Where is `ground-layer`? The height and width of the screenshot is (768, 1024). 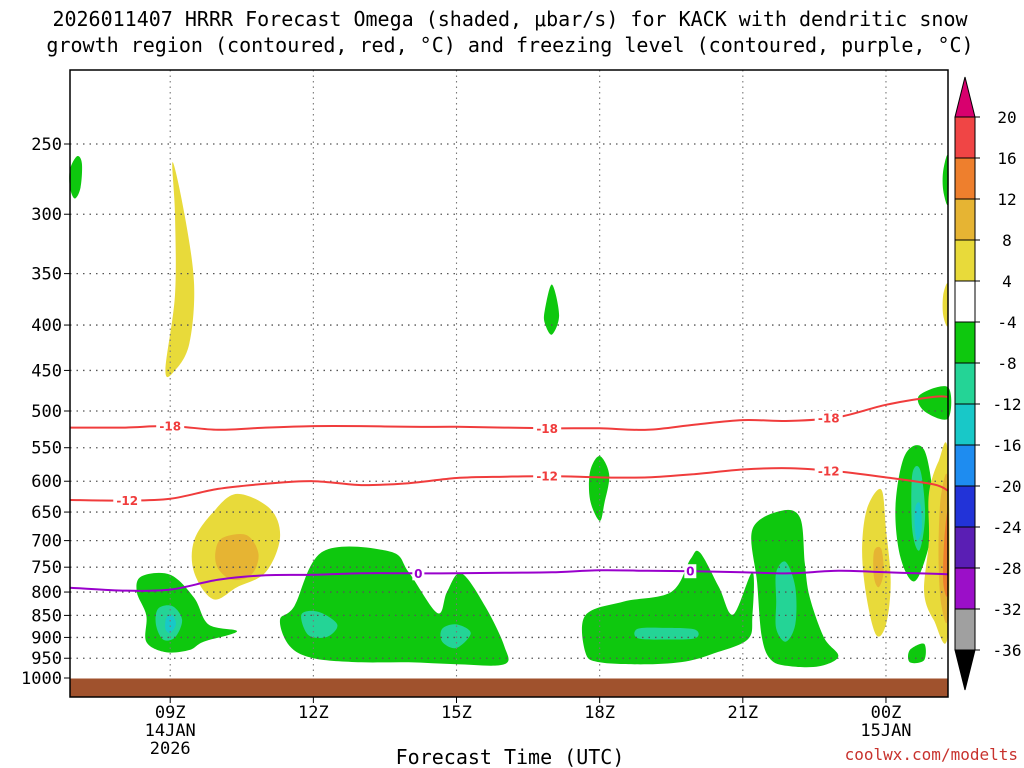 ground-layer is located at coordinates (509, 687).